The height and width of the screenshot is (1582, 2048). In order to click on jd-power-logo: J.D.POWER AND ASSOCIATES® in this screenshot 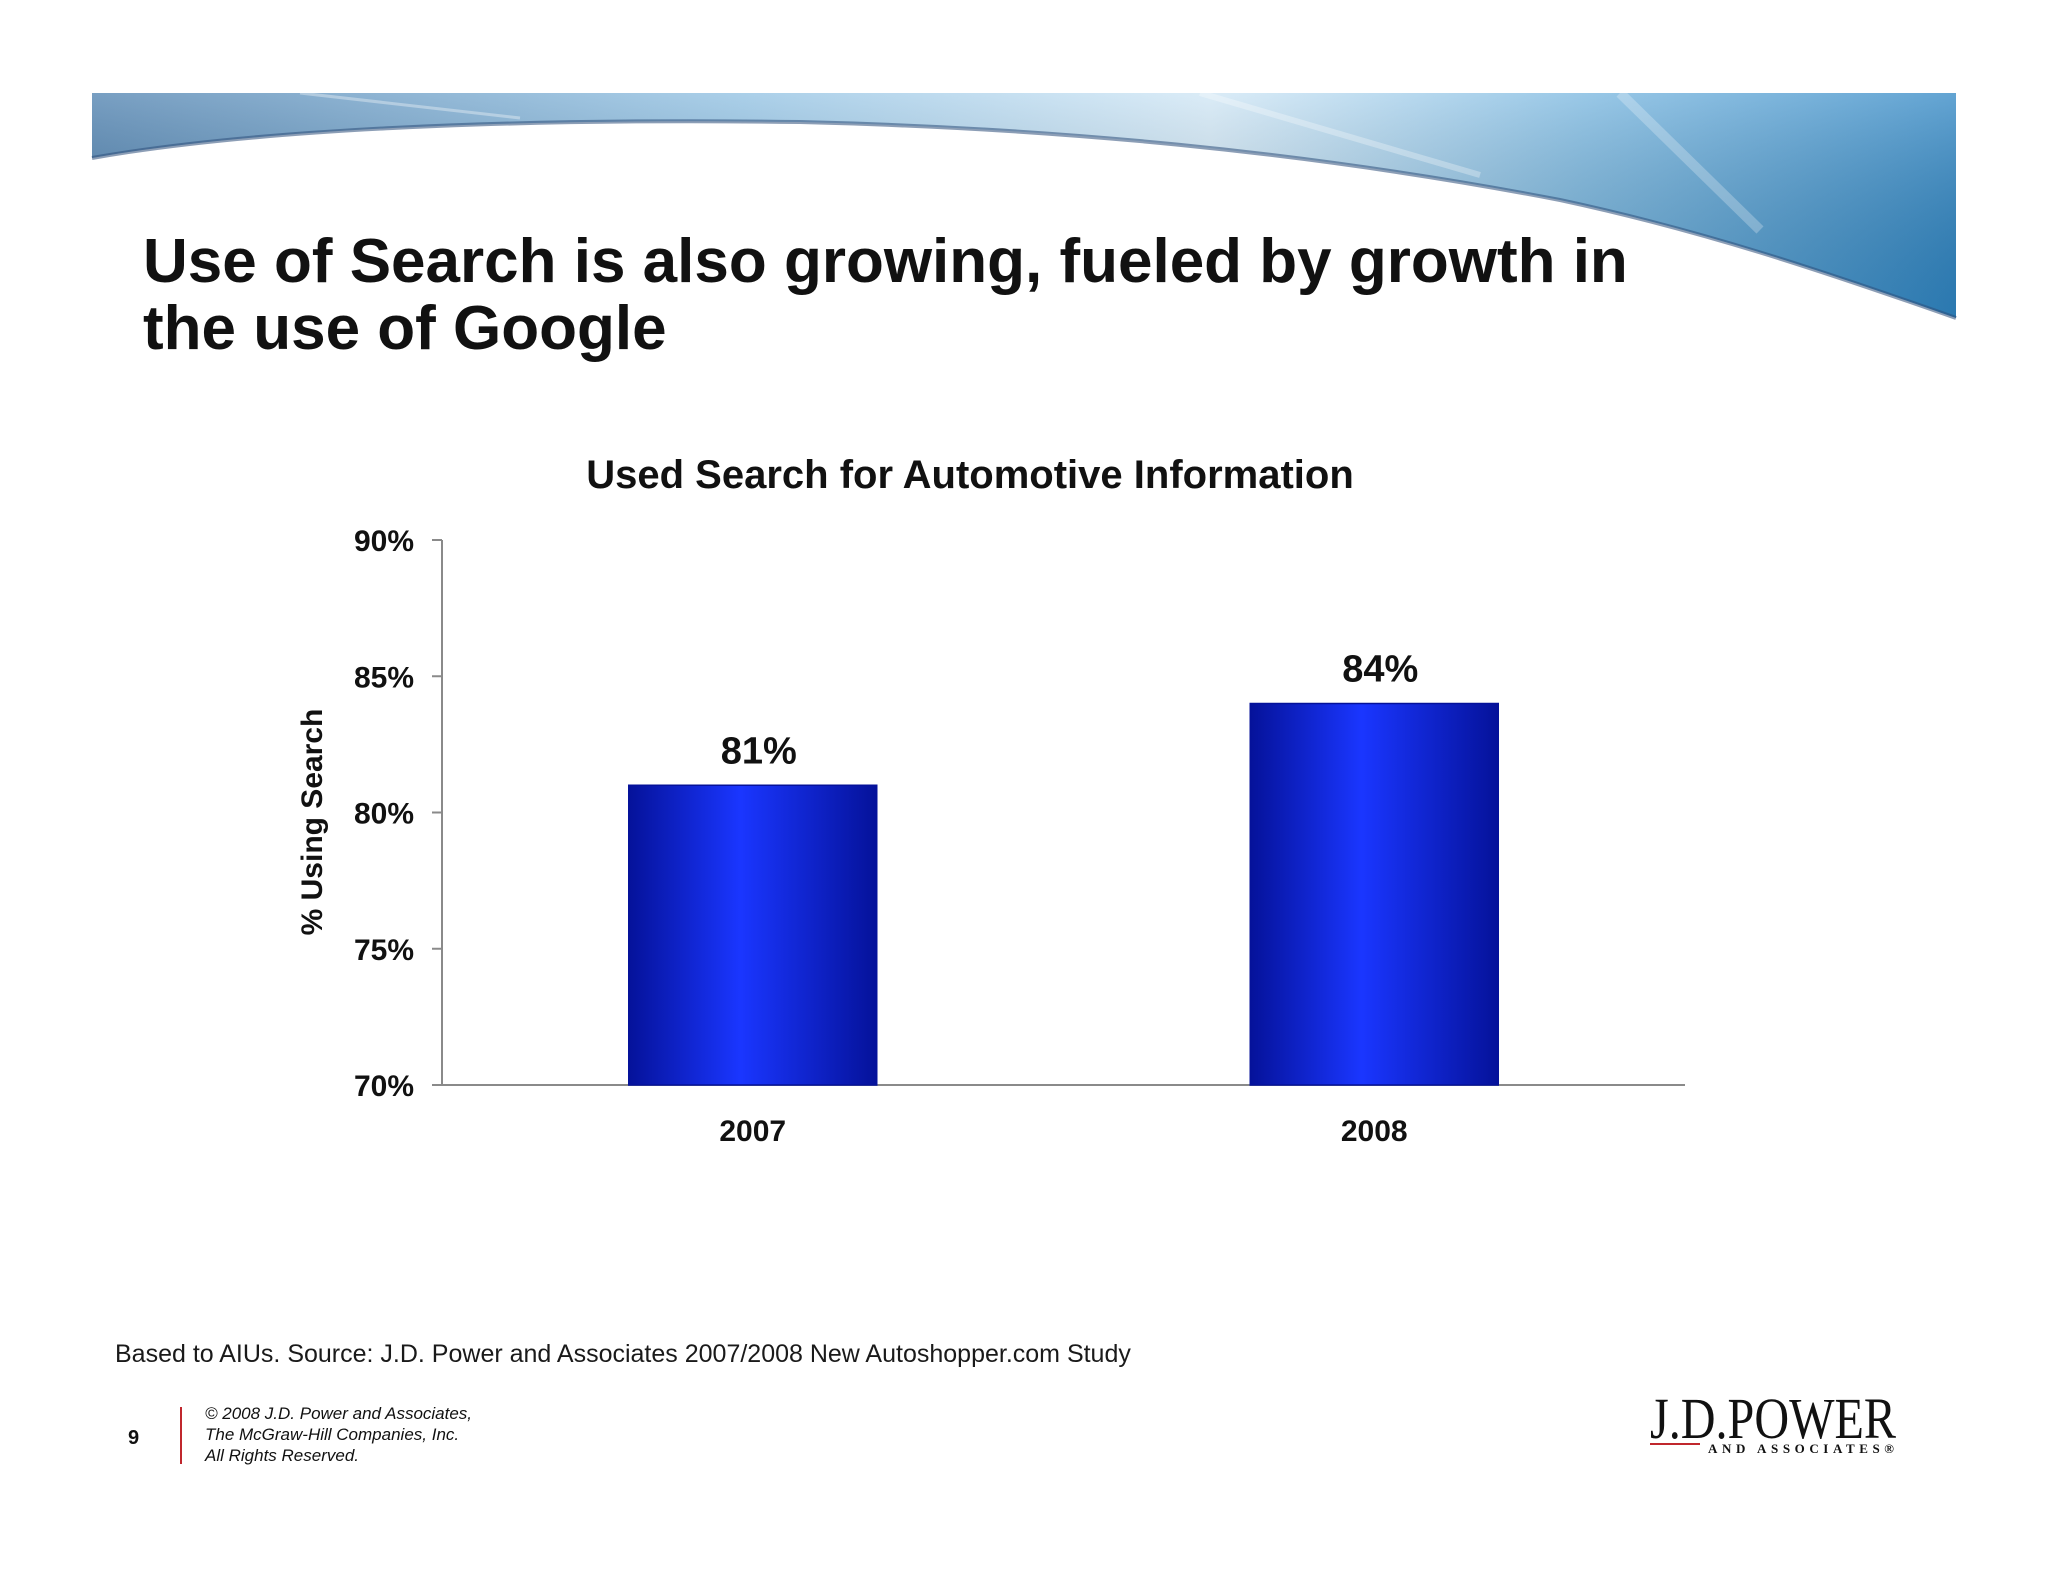, I will do `click(1773, 1421)`.